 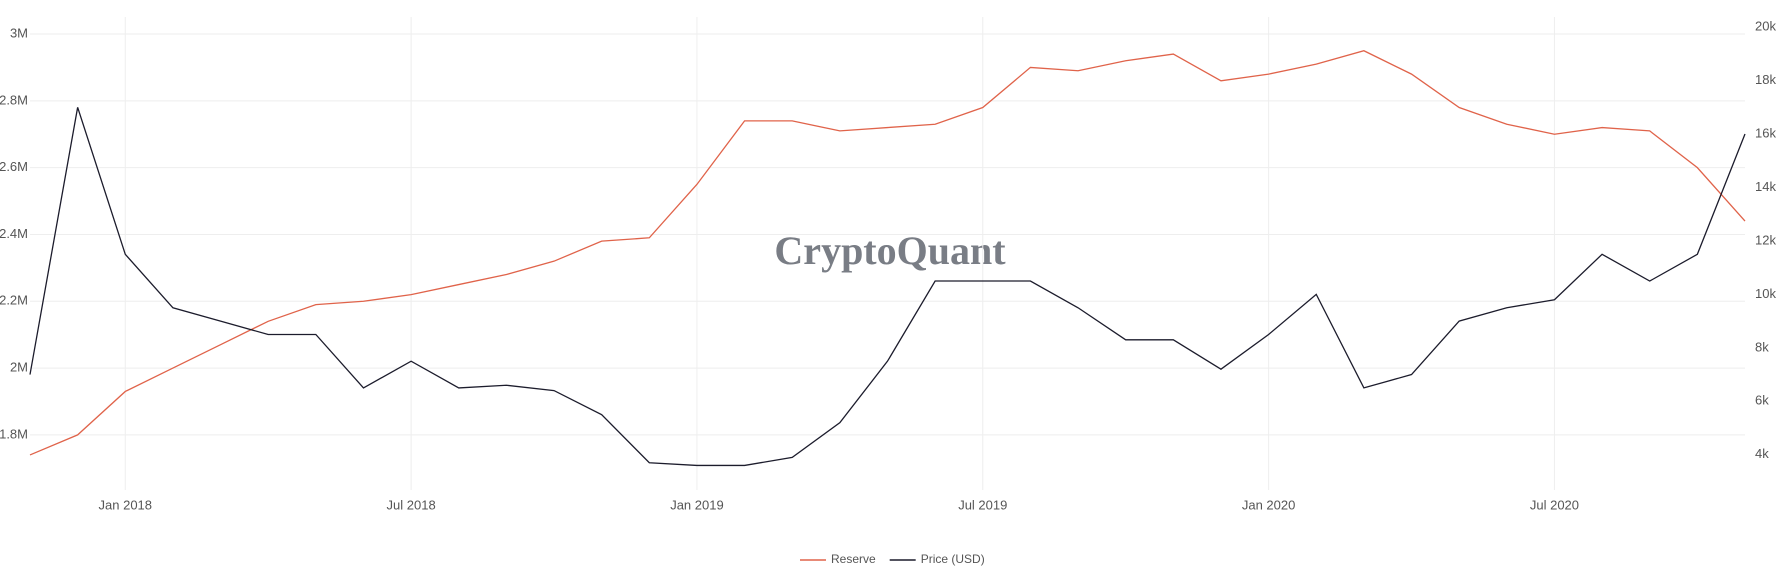 I want to click on y2-tick-label: 16k, so click(x=1765, y=132).